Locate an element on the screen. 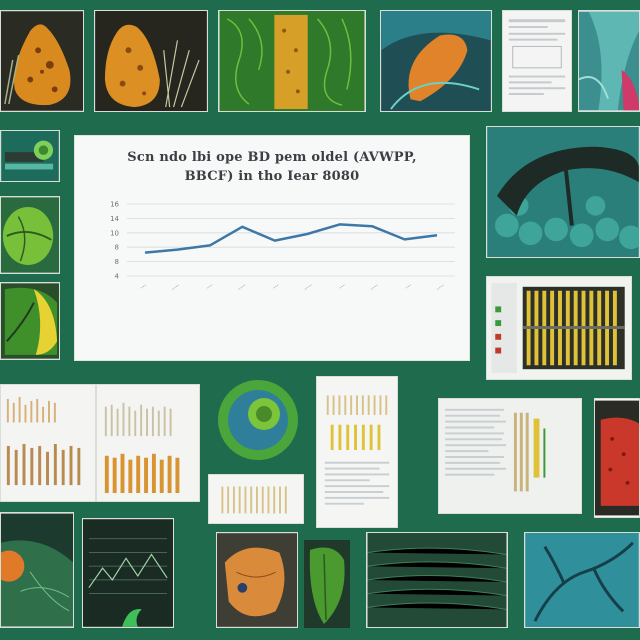 This screenshot has width=640, height=640. red-leaf-icon is located at coordinates (617, 458).